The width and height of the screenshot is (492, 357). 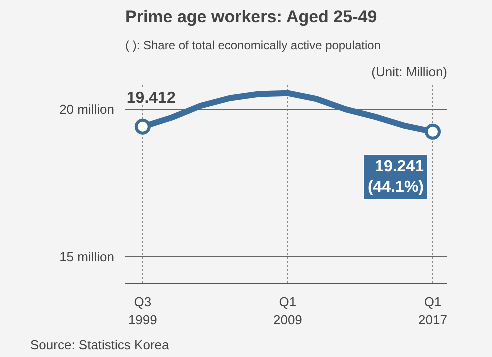 What do you see at coordinates (143, 311) in the screenshot?
I see `x-tick-label: Q3 1999` at bounding box center [143, 311].